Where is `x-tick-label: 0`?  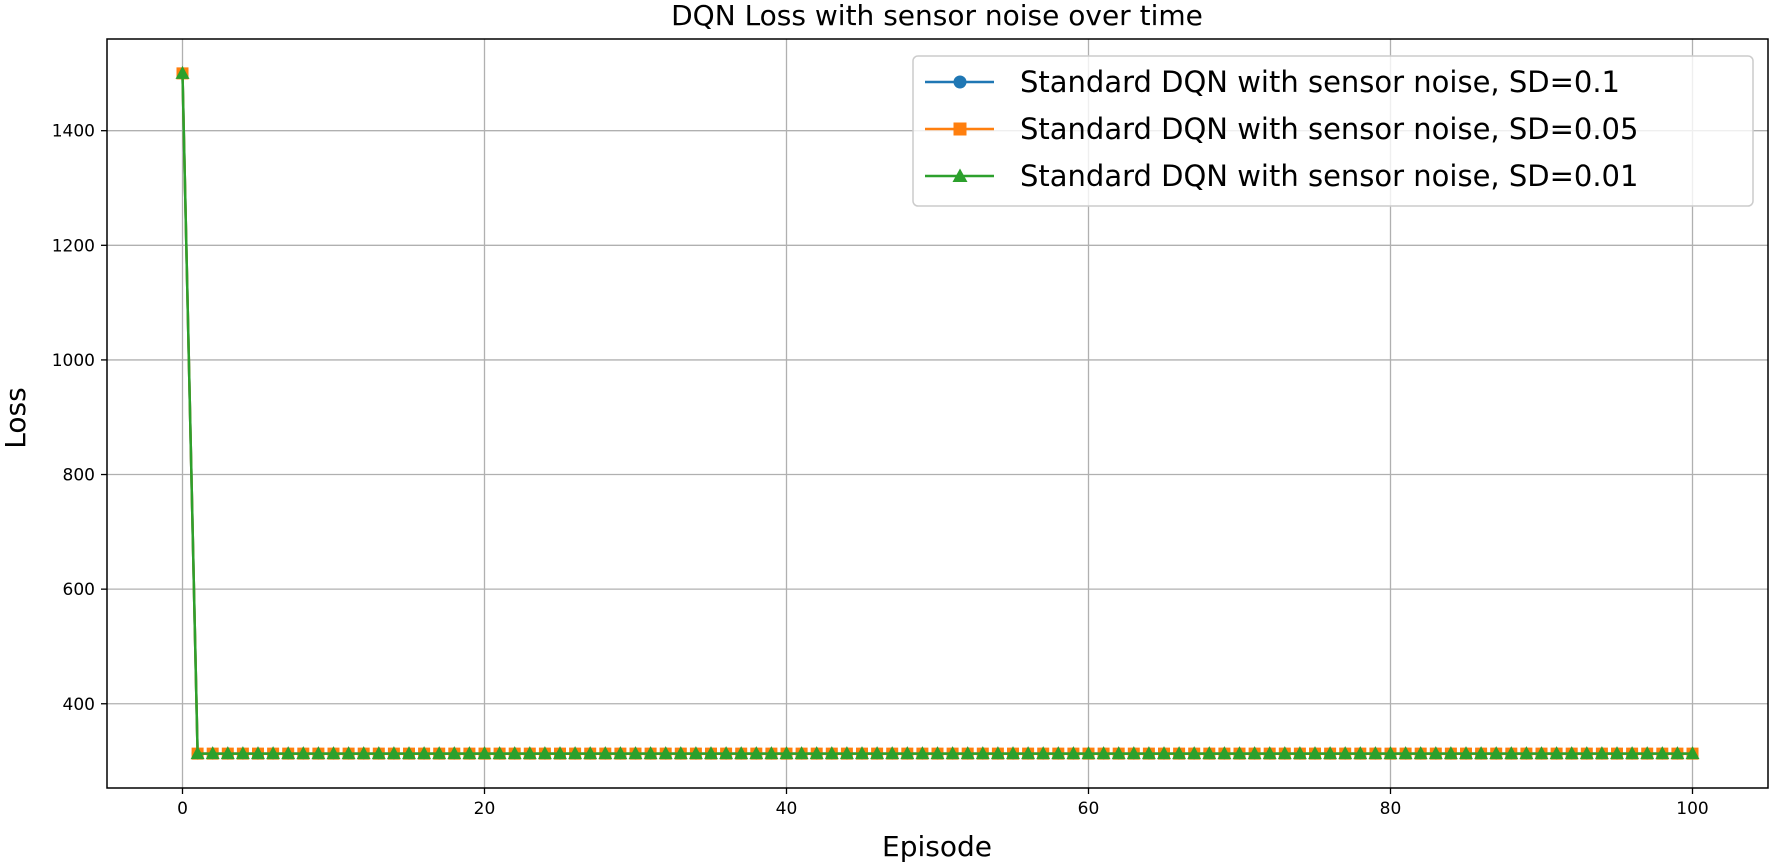
x-tick-label: 0 is located at coordinates (182, 809).